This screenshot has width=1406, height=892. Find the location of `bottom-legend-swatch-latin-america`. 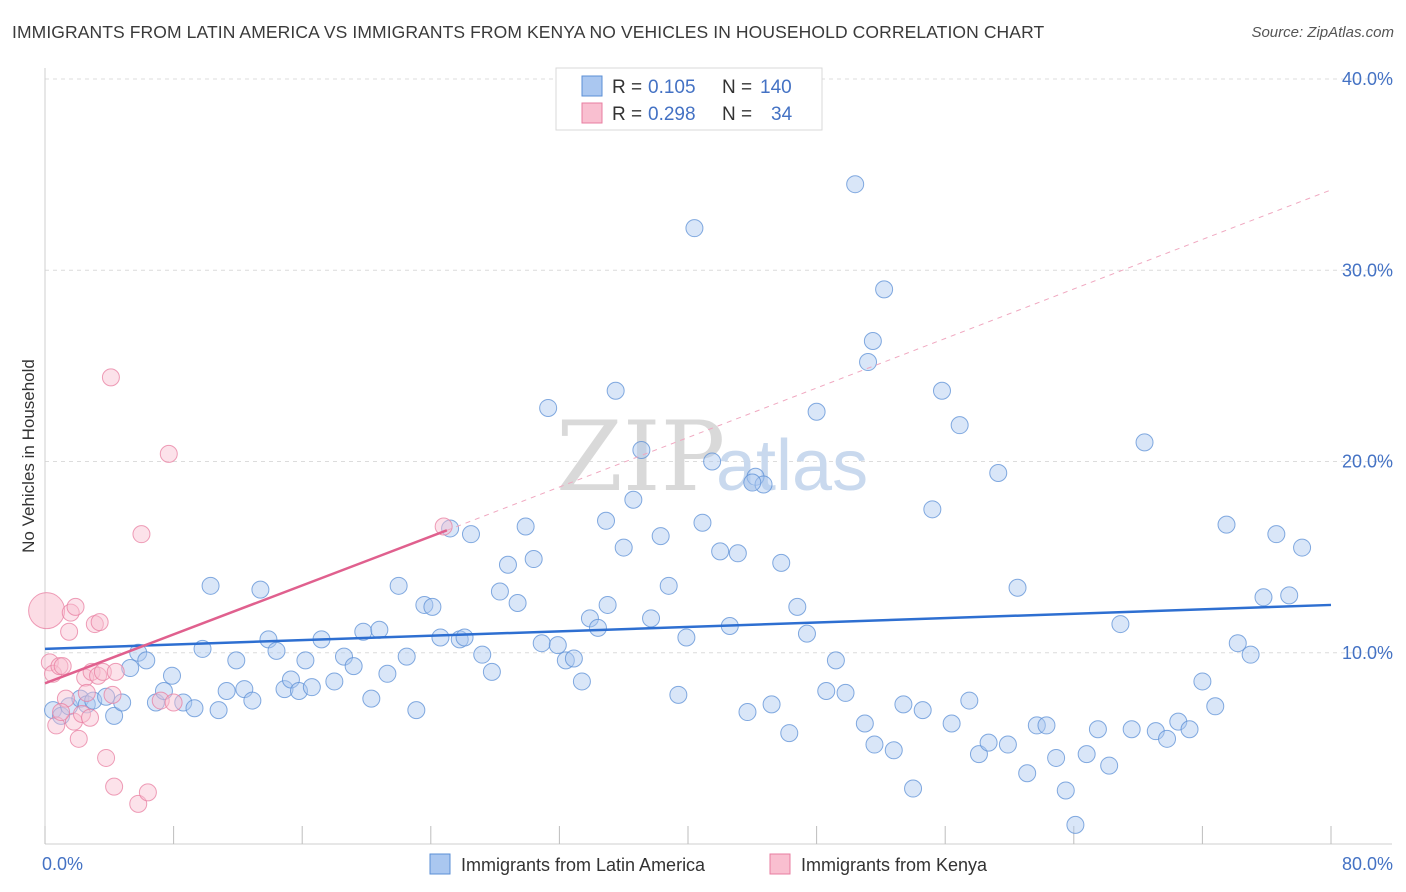

bottom-legend-swatch-latin-america is located at coordinates (440, 864).